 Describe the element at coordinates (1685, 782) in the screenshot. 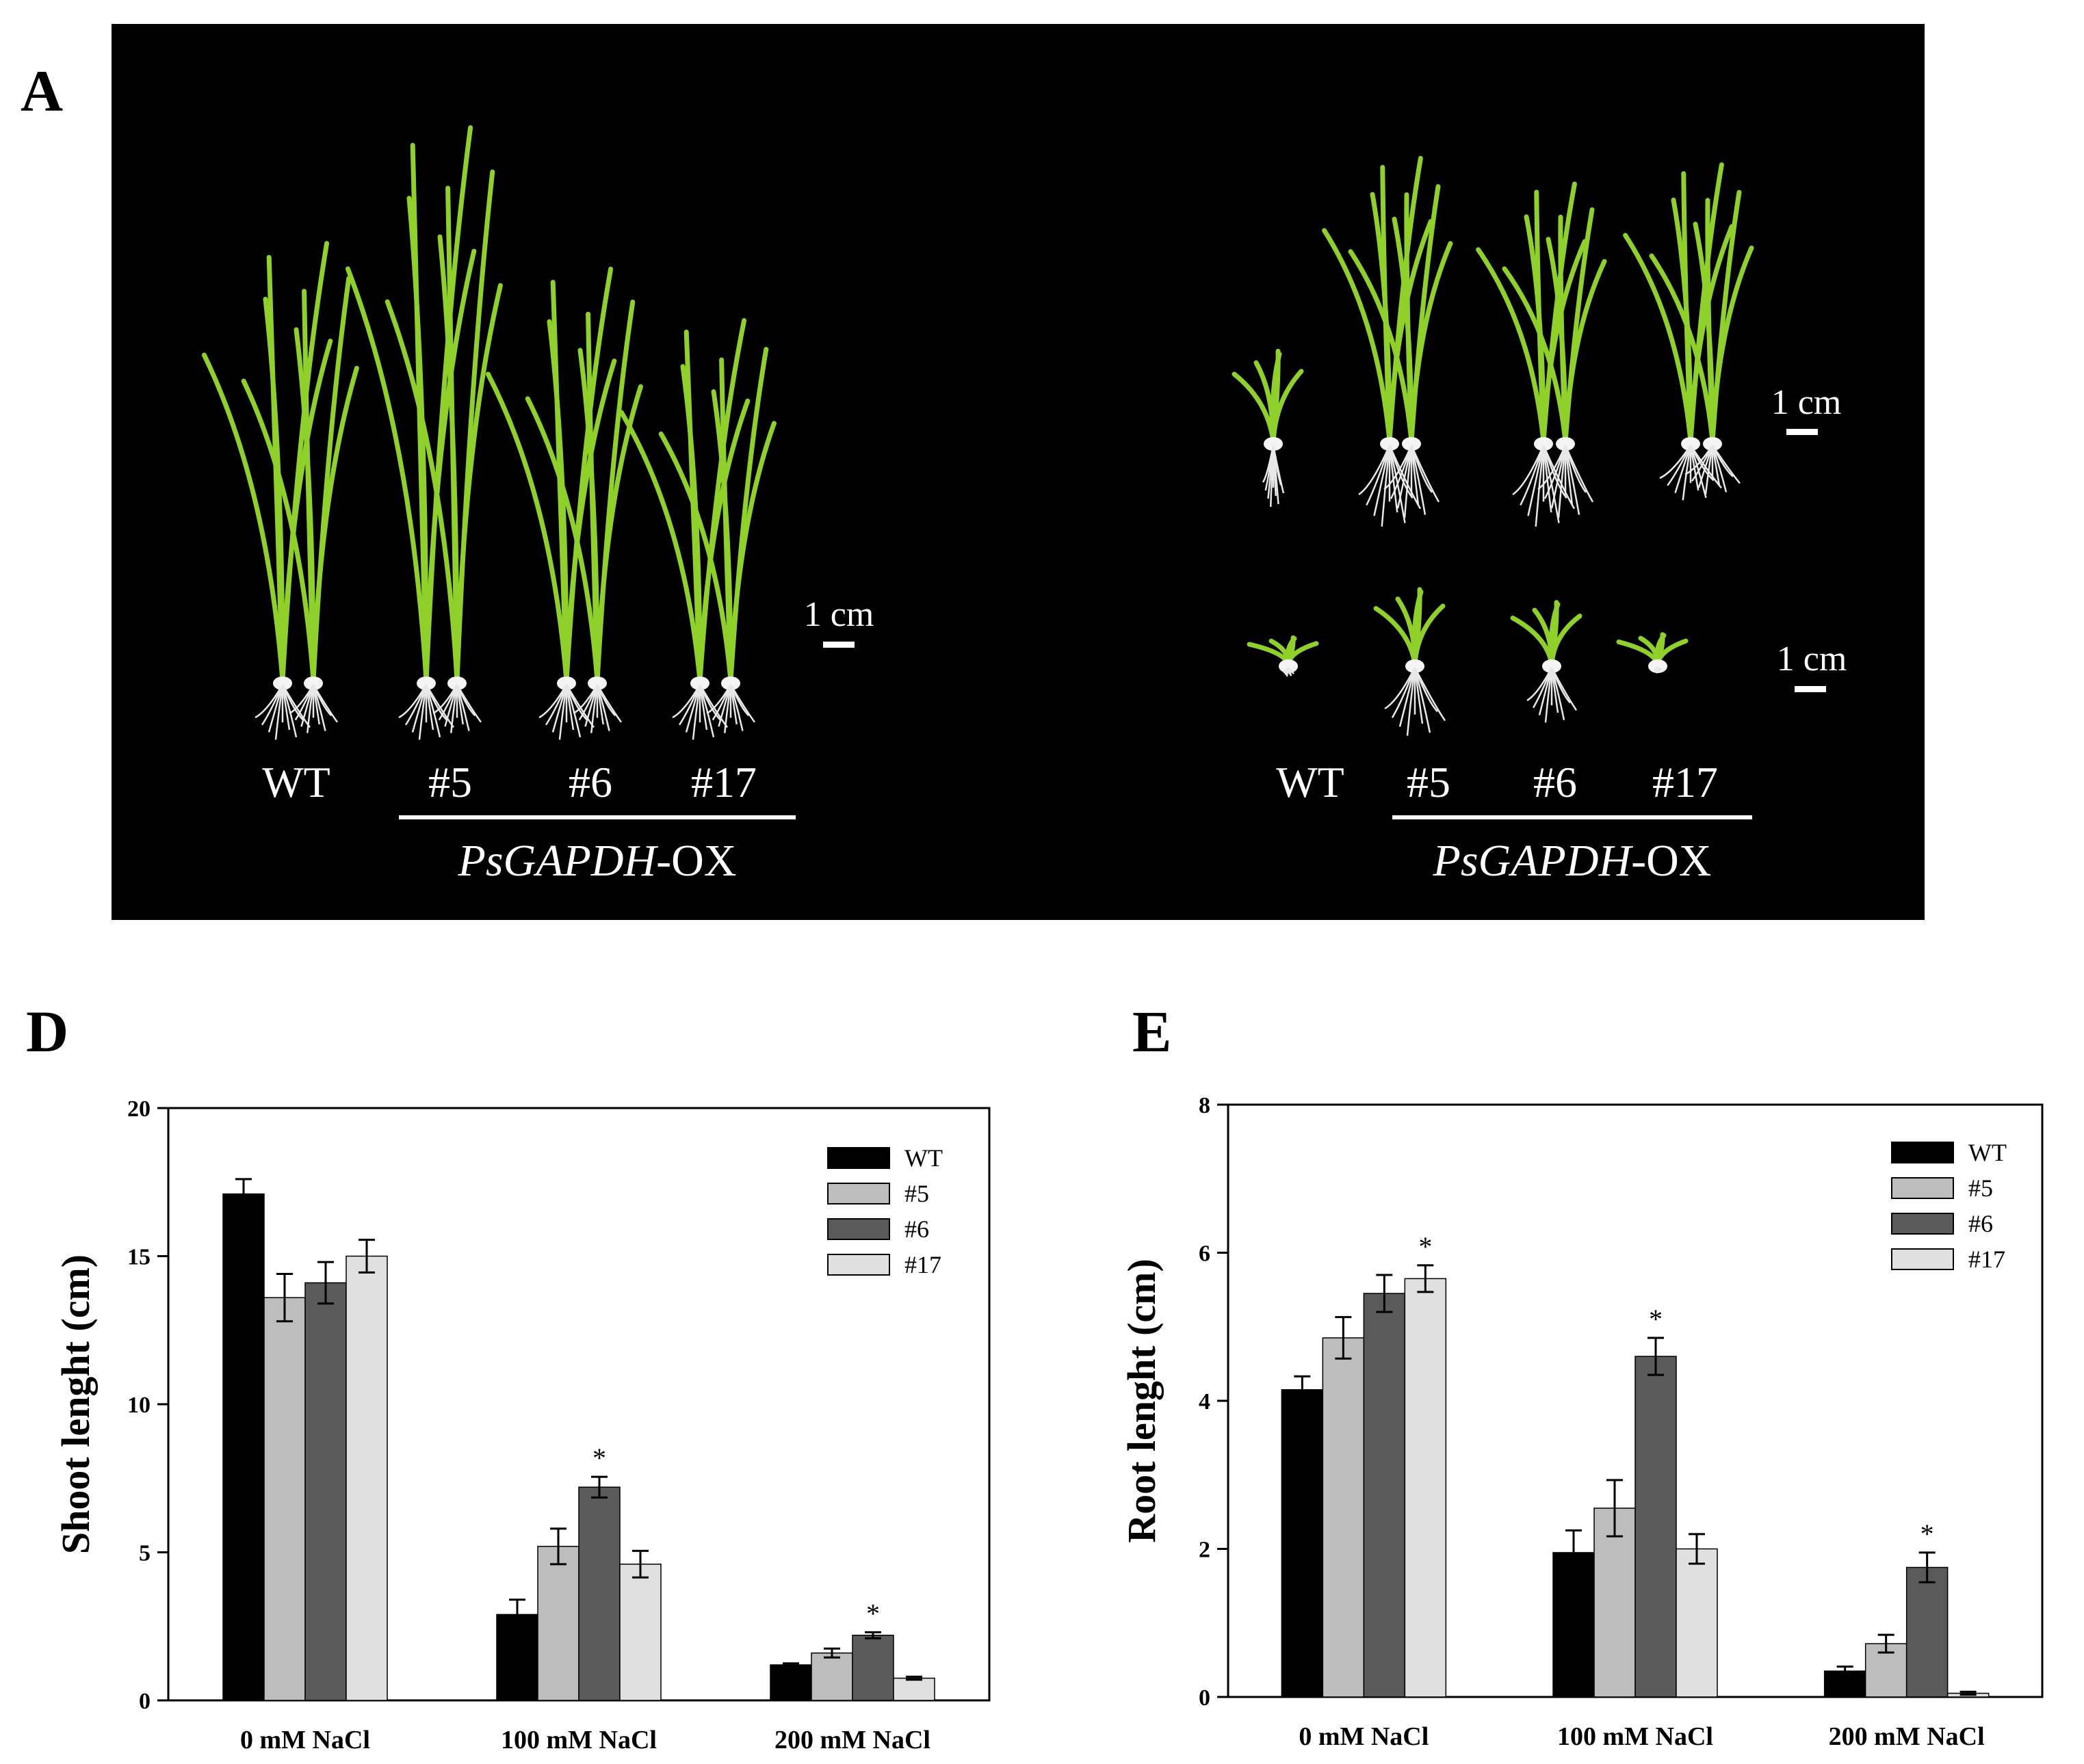

I see `line-label-c-3: #17` at that location.